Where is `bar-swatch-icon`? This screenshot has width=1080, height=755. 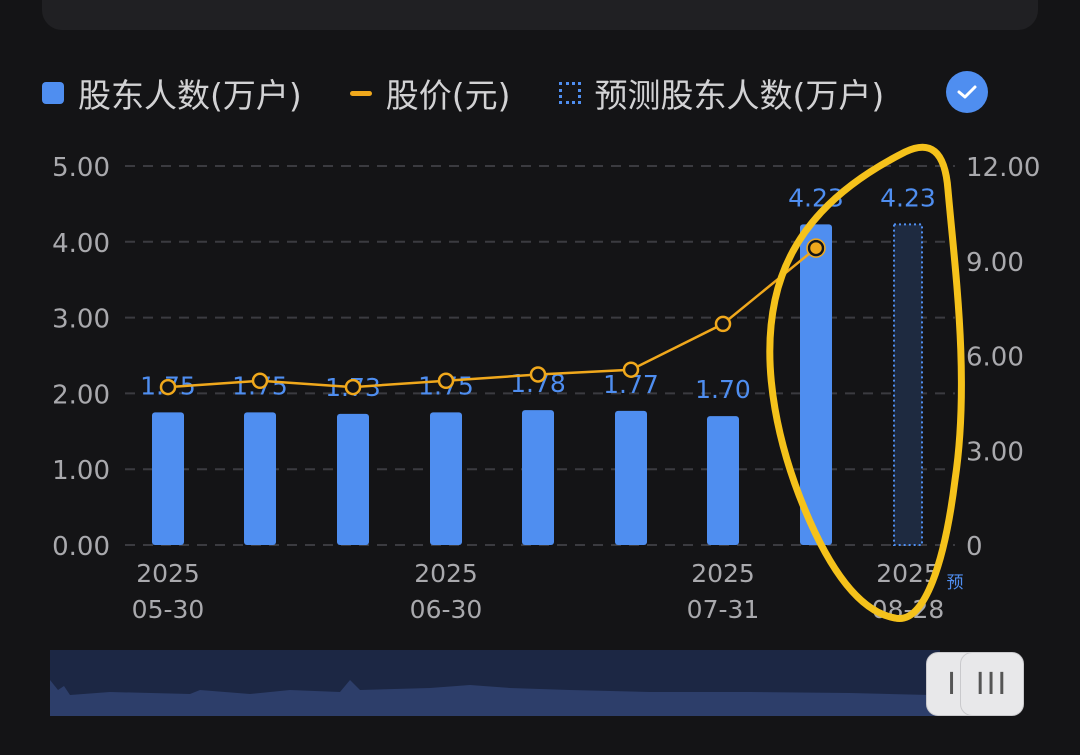
bar-swatch-icon is located at coordinates (53, 93).